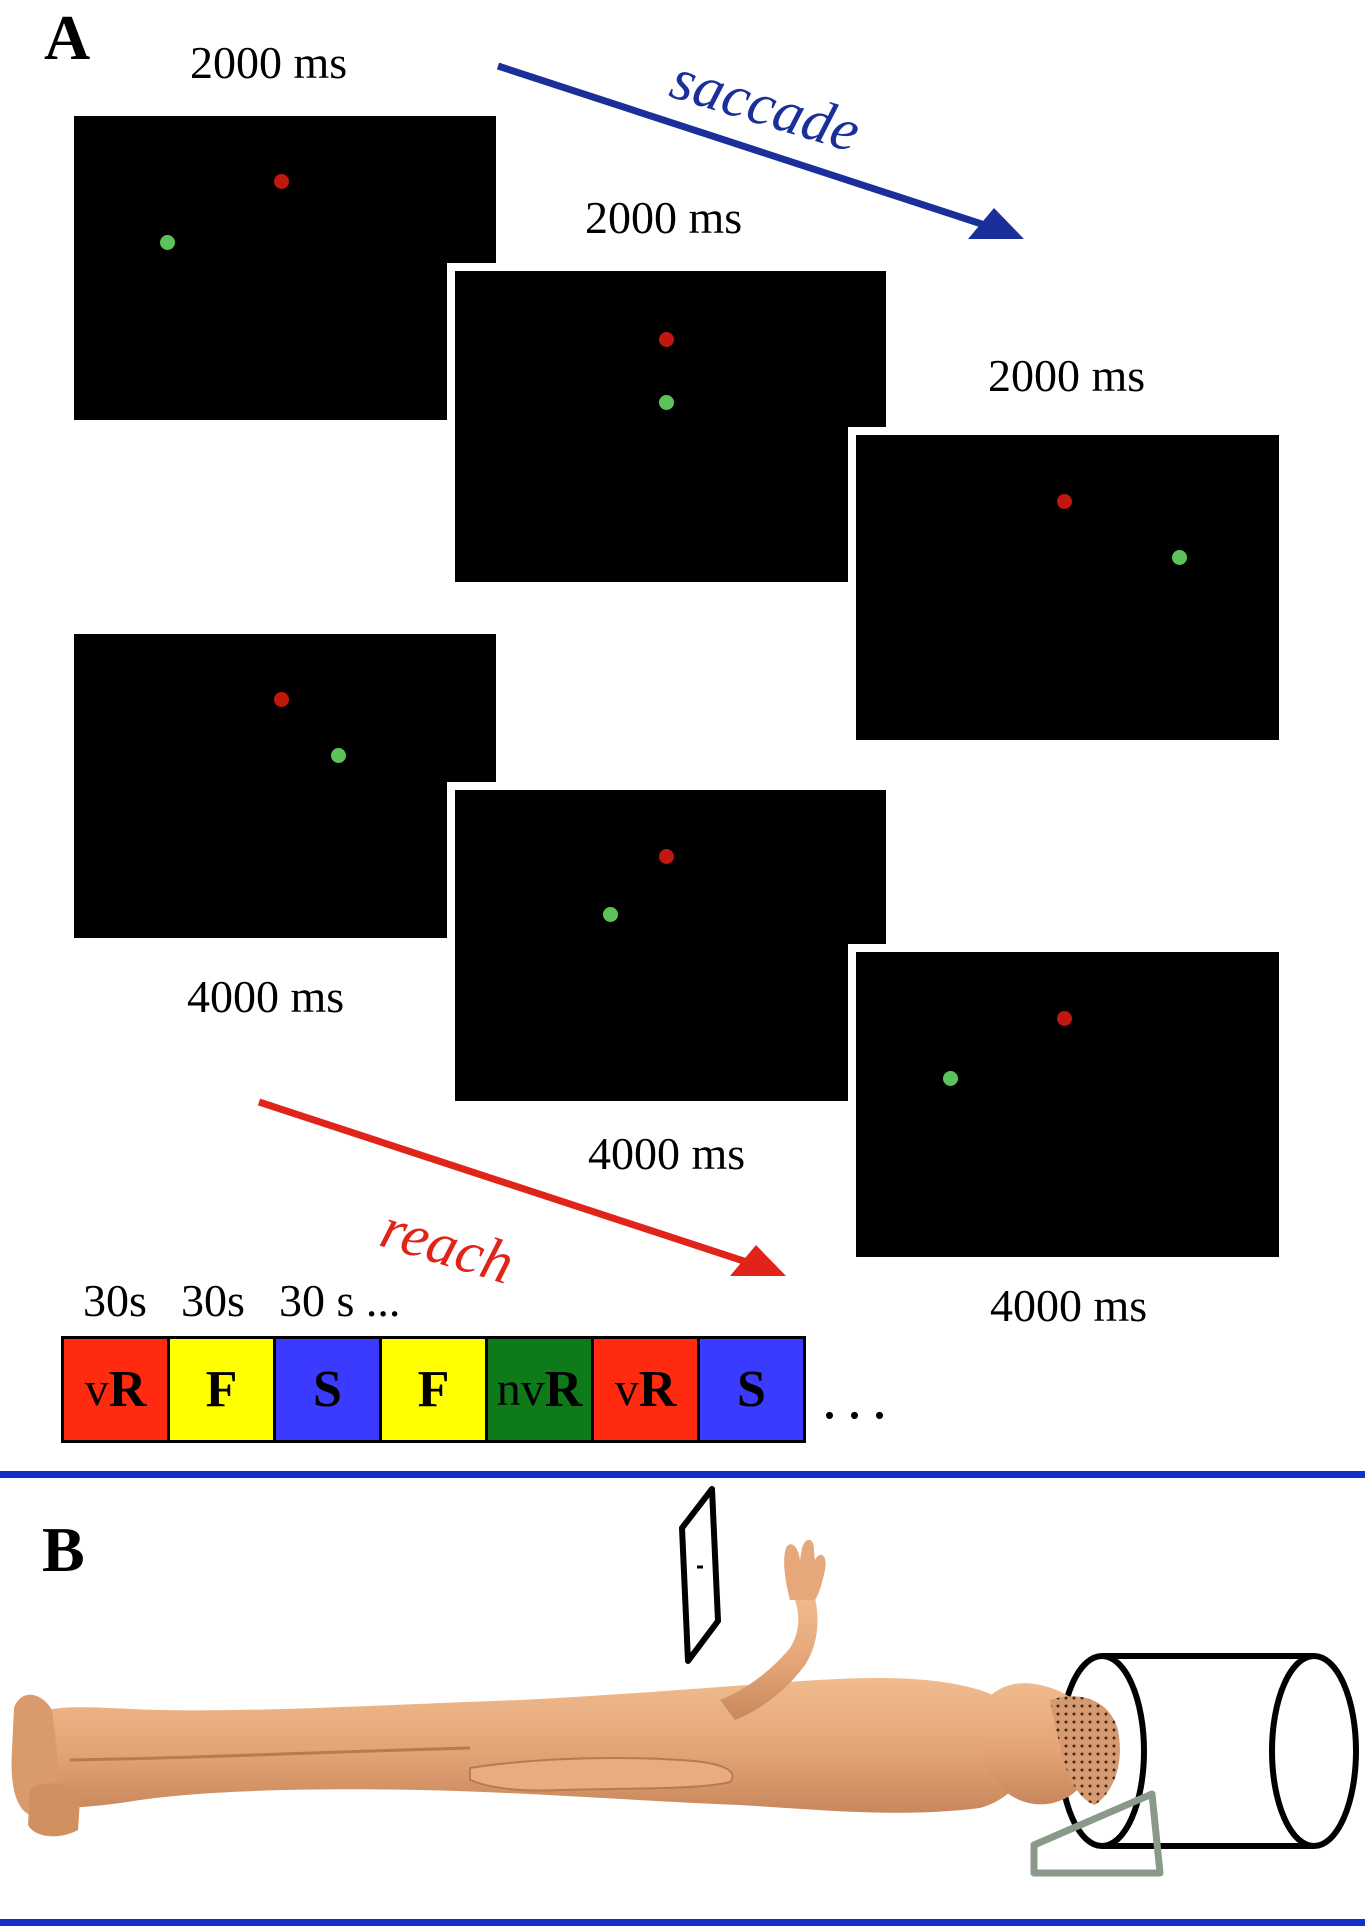 The image size is (1365, 1928). Describe the element at coordinates (115, 1300) in the screenshot. I see `block-duration-1: 30s` at that location.